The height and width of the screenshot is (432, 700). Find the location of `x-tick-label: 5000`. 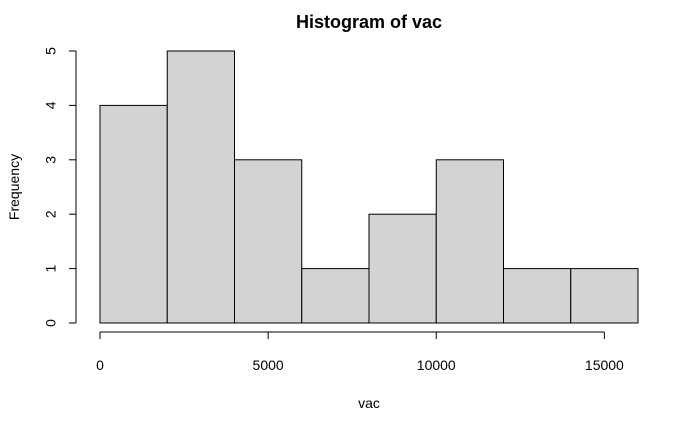

x-tick-label: 5000 is located at coordinates (268, 365).